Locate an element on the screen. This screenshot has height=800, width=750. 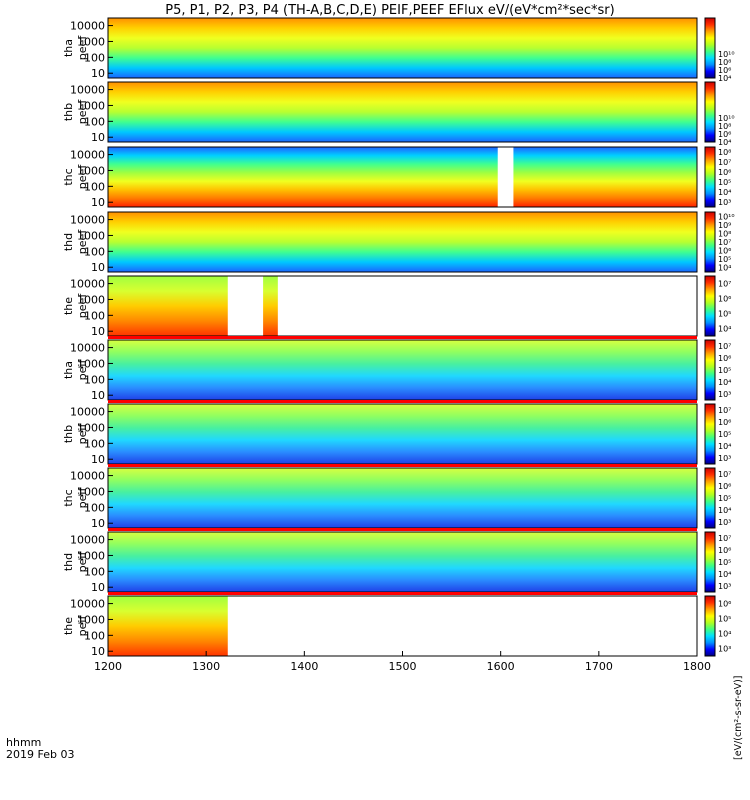
colorbar-tha-peef is located at coordinates (710, 48).